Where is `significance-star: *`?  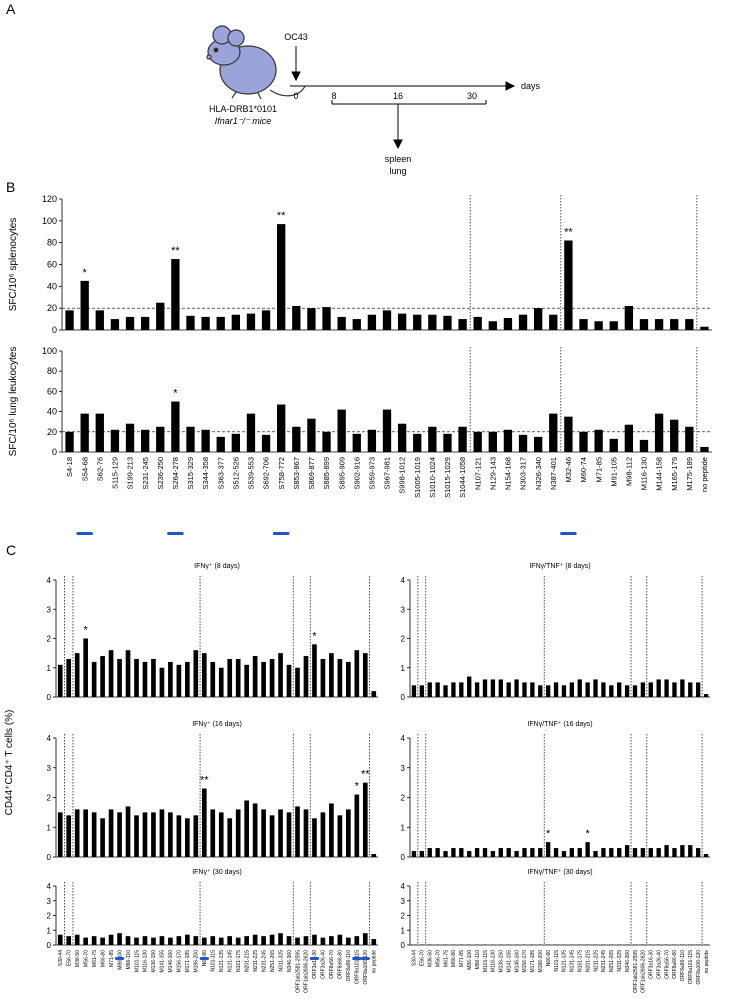
significance-star: * is located at coordinates (548, 834).